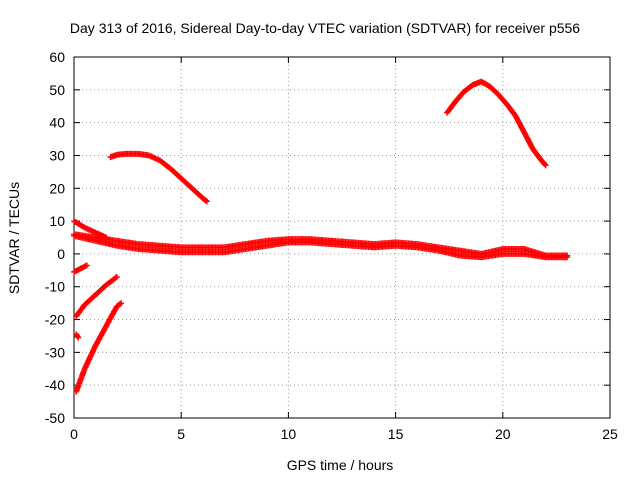 This screenshot has height=480, width=640. I want to click on x-tick-label: 20, so click(503, 434).